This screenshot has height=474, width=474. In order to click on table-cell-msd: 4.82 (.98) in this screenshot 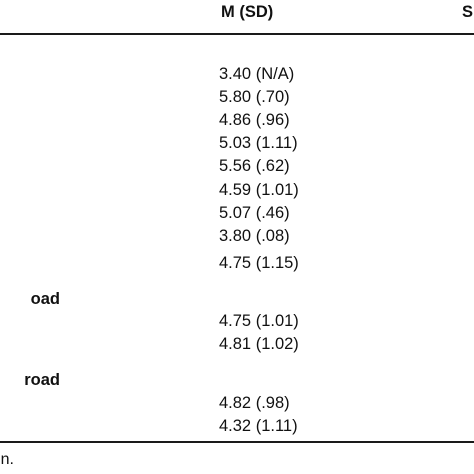, I will do `click(254, 403)`.